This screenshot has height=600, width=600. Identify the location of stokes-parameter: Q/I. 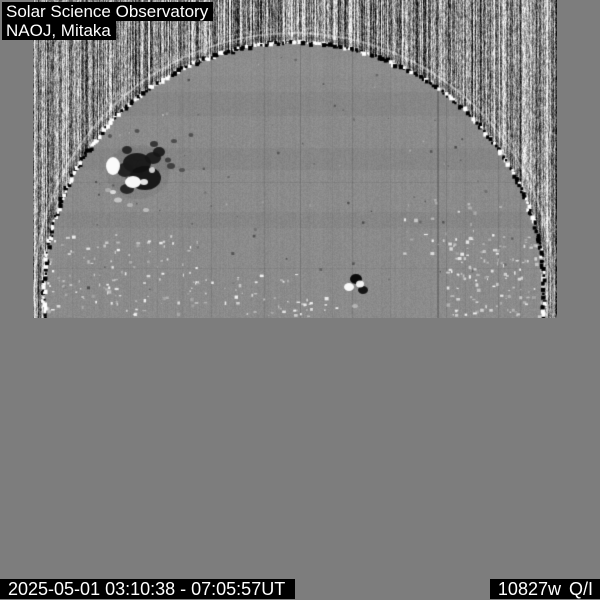
(580, 589).